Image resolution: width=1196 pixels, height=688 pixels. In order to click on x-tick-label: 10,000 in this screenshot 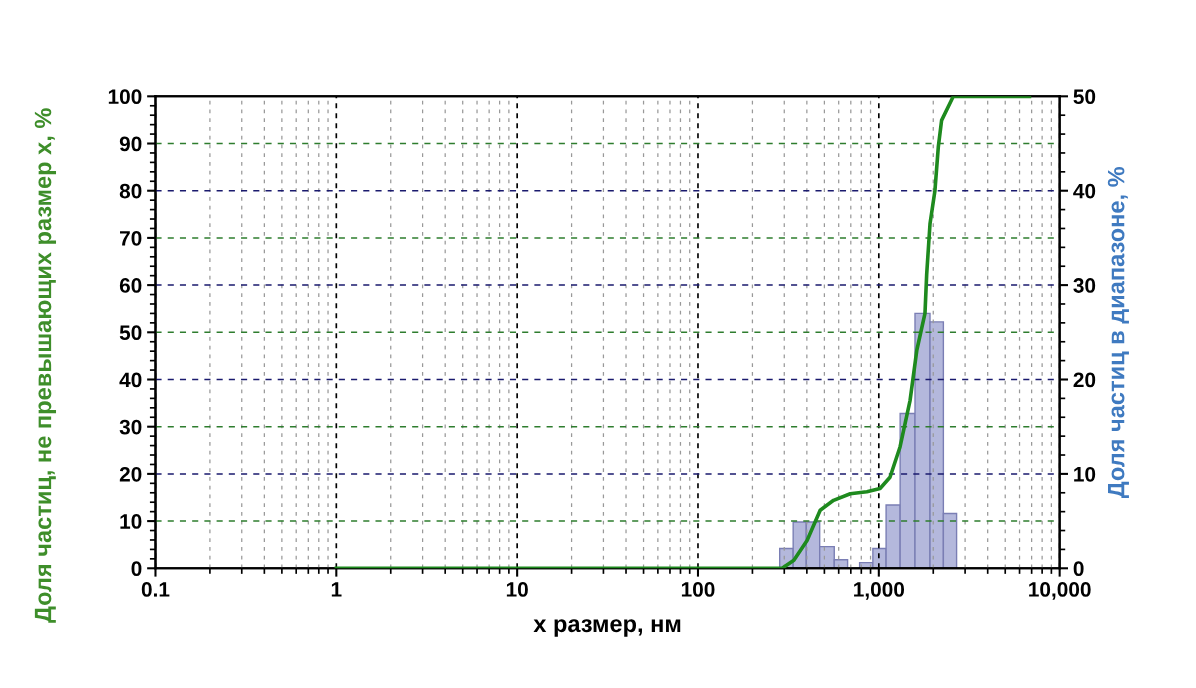, I will do `click(1060, 591)`.